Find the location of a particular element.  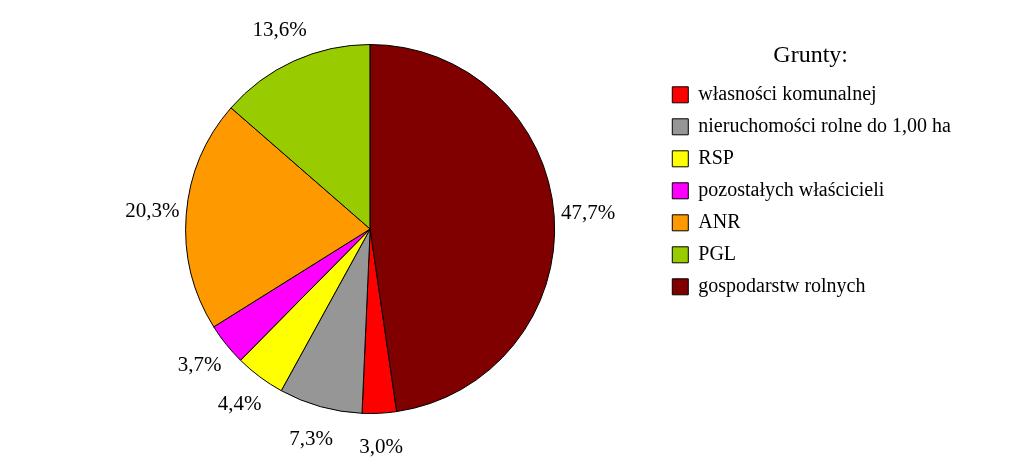

data-label: 3,7% is located at coordinates (199, 364).